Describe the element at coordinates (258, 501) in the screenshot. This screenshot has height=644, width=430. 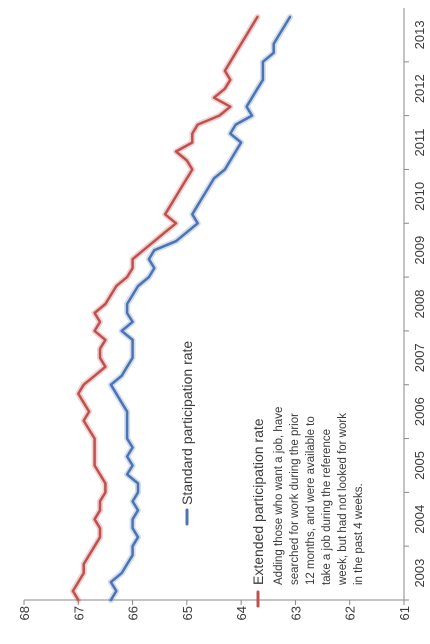
I see `legend-label-extended: Extended participation rate` at that location.